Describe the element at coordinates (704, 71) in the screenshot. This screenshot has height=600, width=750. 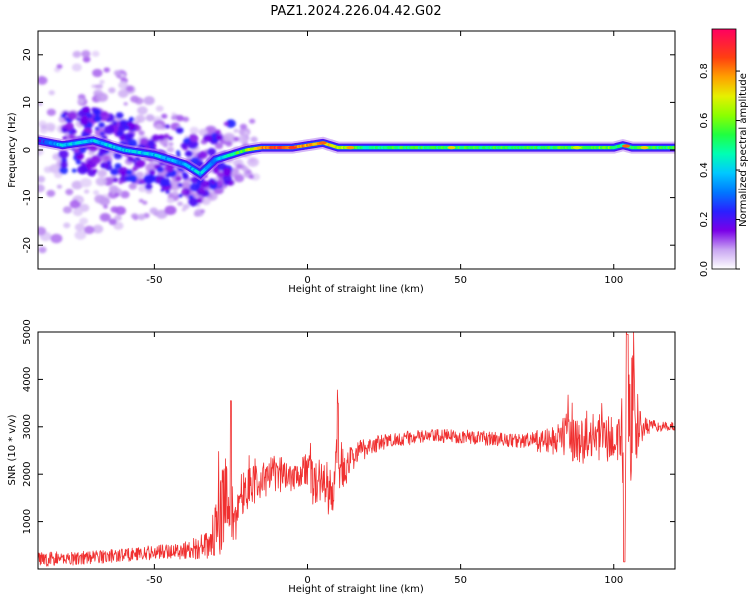
I see `colorbar-tick-label: 0.8` at that location.